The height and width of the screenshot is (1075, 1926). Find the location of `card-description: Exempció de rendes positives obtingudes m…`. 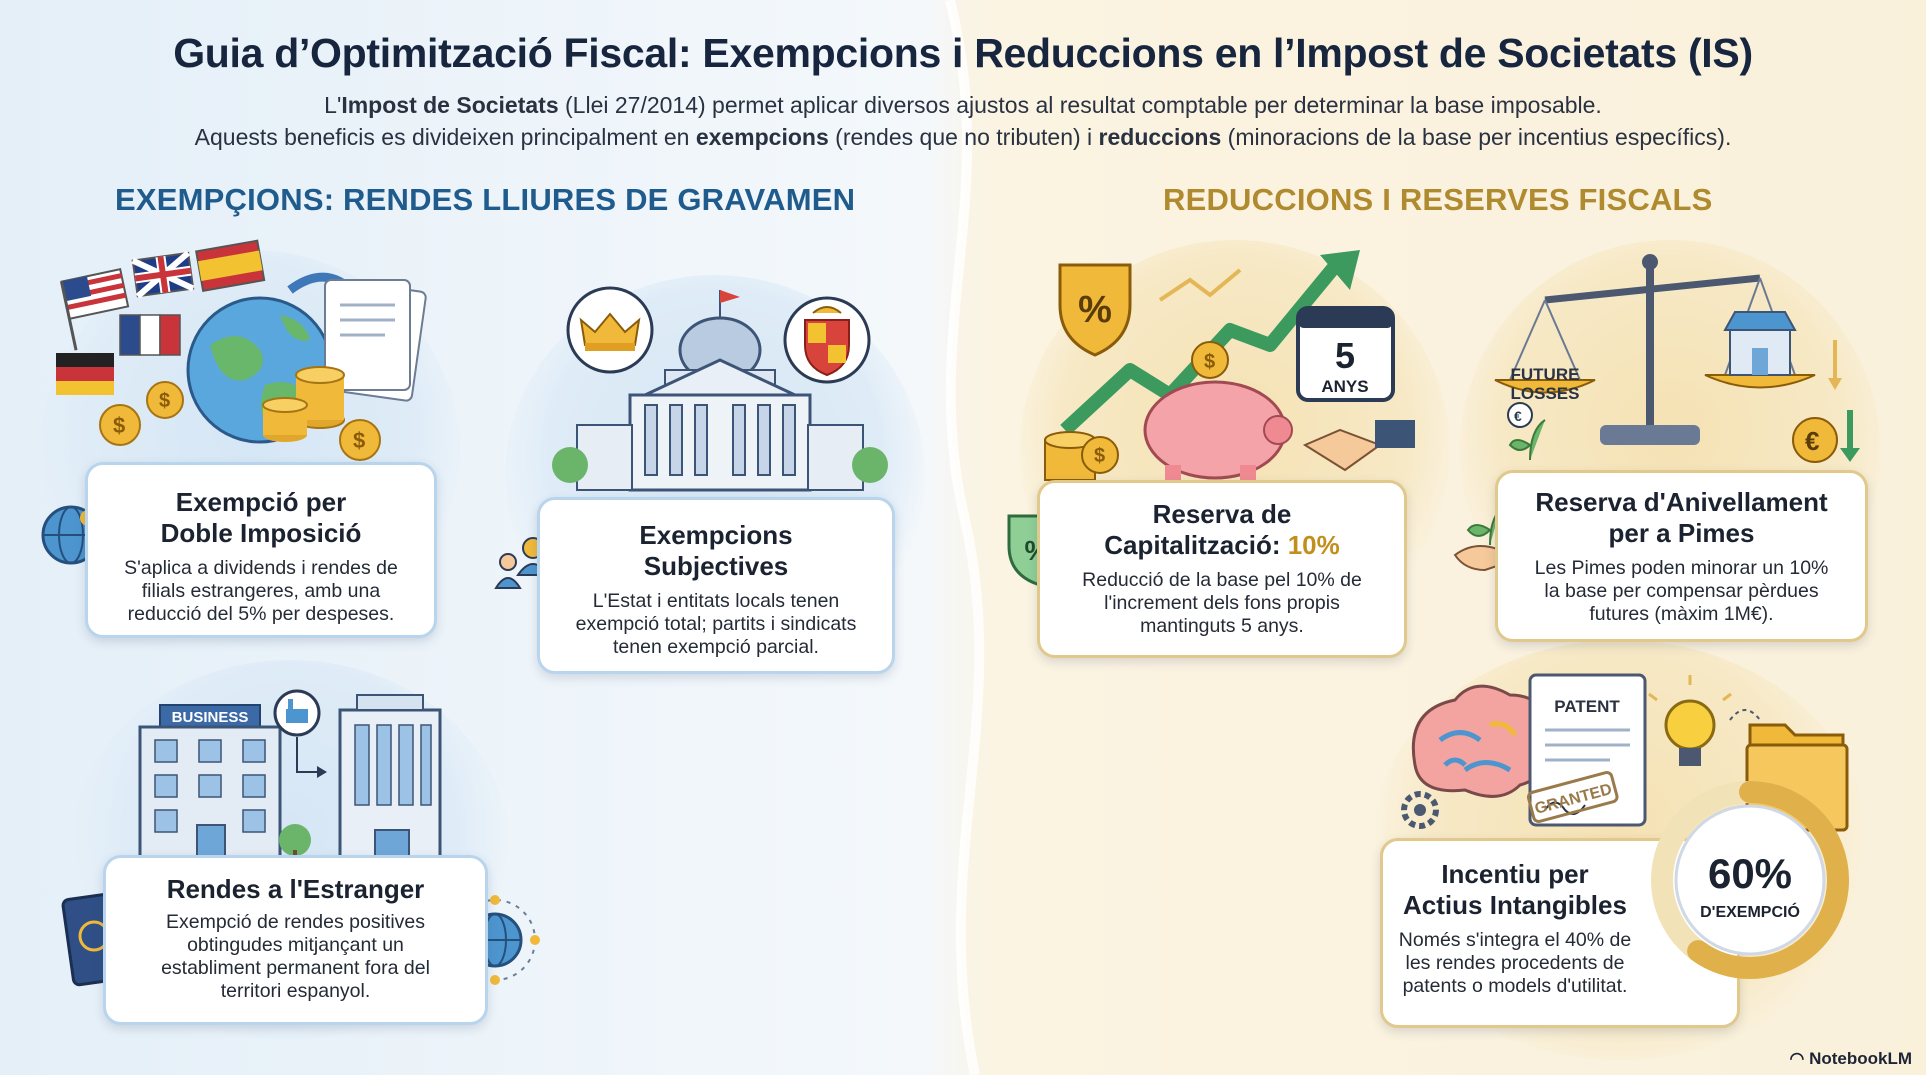

card-description: Exempció de rendes positives obtingudes m… is located at coordinates (295, 956).